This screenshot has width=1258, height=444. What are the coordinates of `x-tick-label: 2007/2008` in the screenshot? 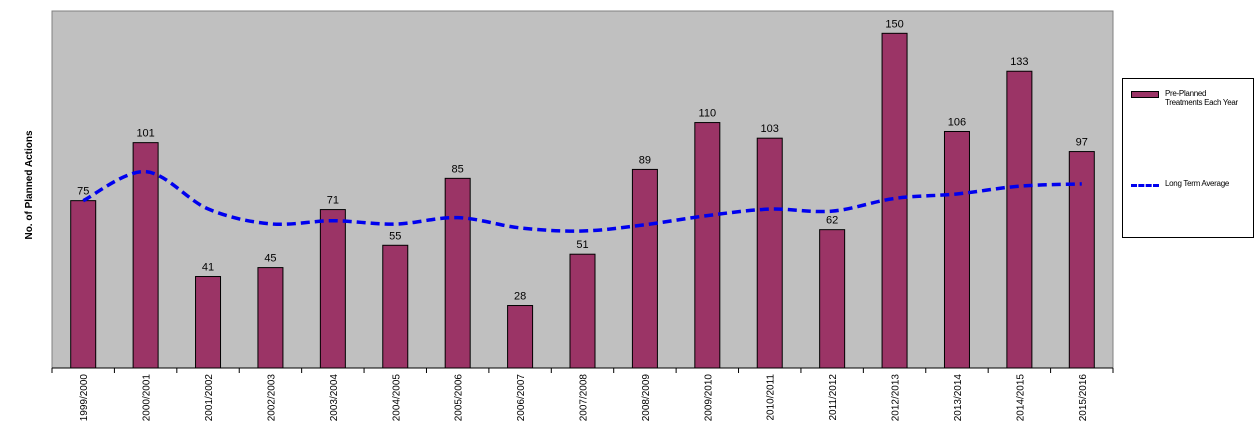 It's located at (584, 398).